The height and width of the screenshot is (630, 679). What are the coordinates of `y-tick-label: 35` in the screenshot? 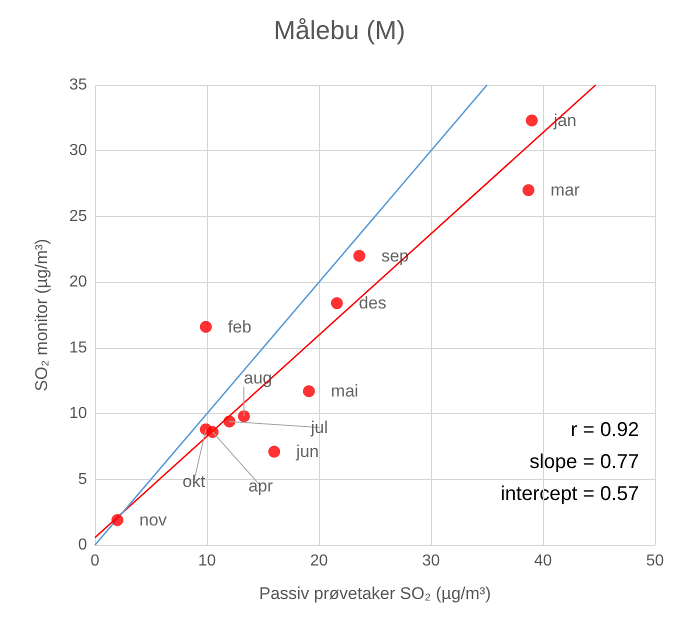 It's located at (78, 85).